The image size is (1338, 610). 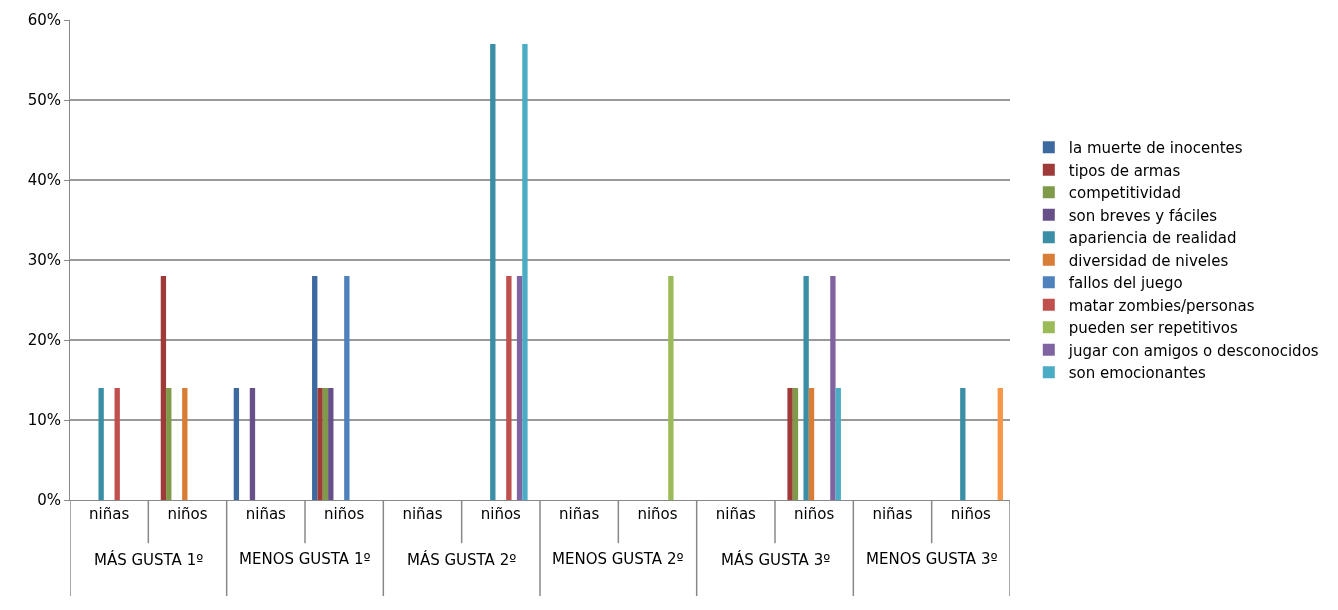 I want to click on legend-label: diversidad de niveles, so click(x=1148, y=260).